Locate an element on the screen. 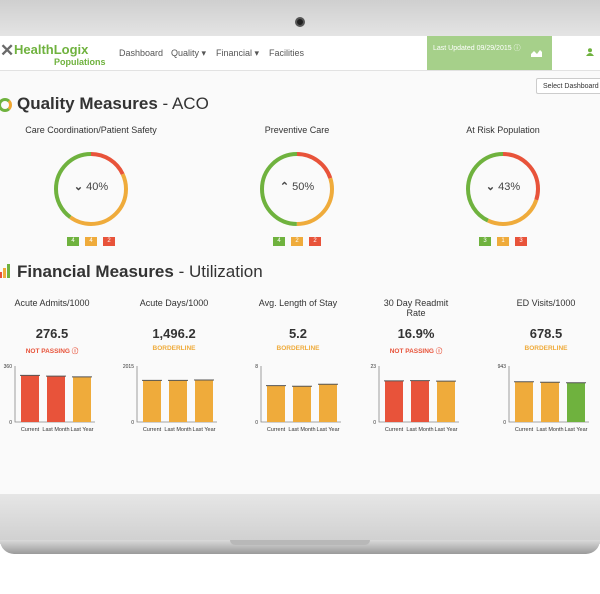 This screenshot has height=594, width=600. gauge-percent: 40% is located at coordinates (97, 187).